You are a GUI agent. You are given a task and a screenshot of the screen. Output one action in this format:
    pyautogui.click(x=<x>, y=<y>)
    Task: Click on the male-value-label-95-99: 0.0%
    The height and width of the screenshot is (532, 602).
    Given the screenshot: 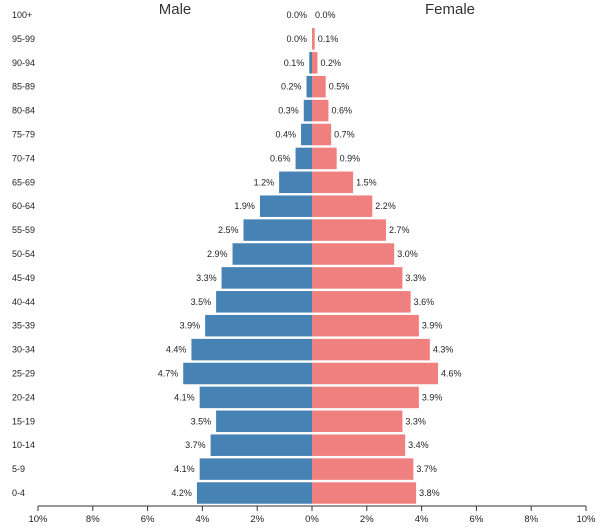 What is the action you would take?
    pyautogui.click(x=296, y=39)
    